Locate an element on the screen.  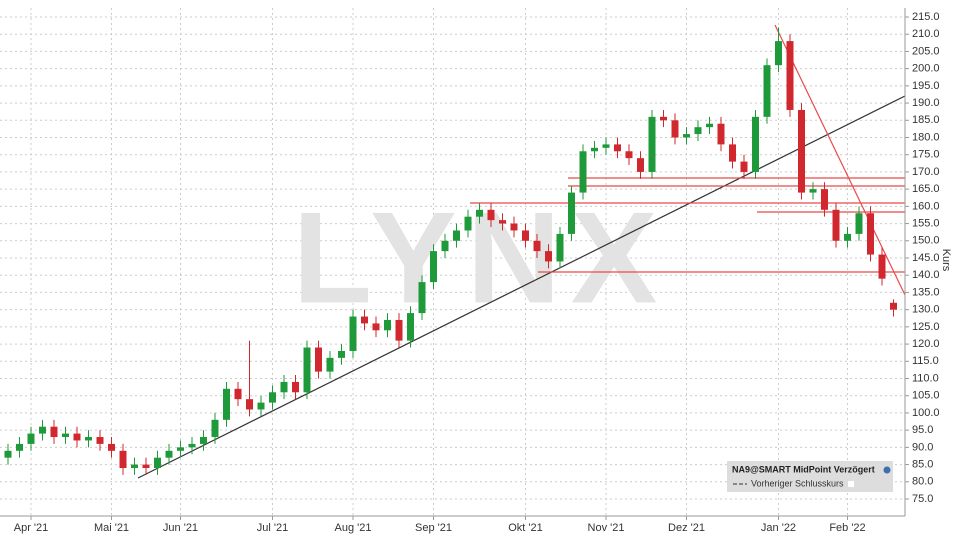
y-tick-label: 155.0 is located at coordinates (926, 223).